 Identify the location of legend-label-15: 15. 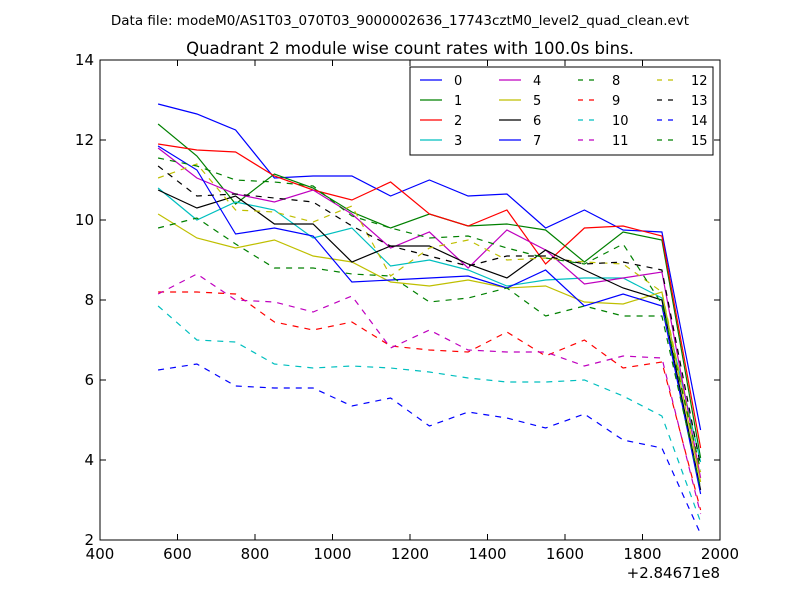
(699, 141).